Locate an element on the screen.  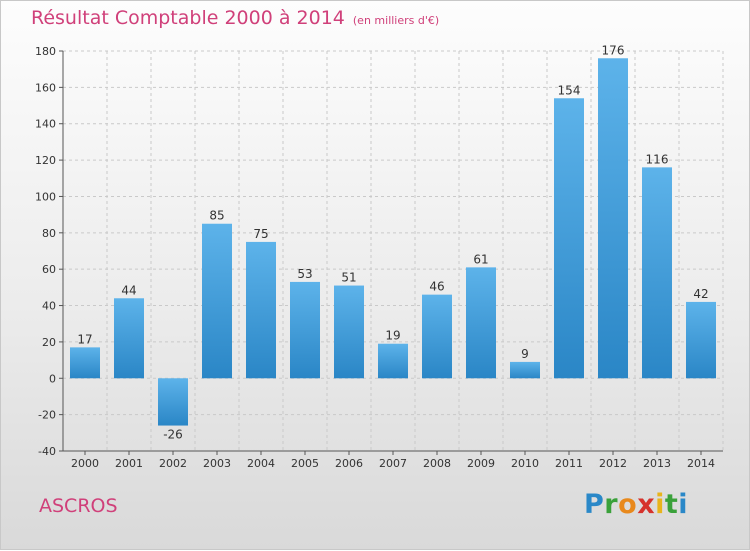
title-unit: (en milliers d'€) is located at coordinates (396, 20).